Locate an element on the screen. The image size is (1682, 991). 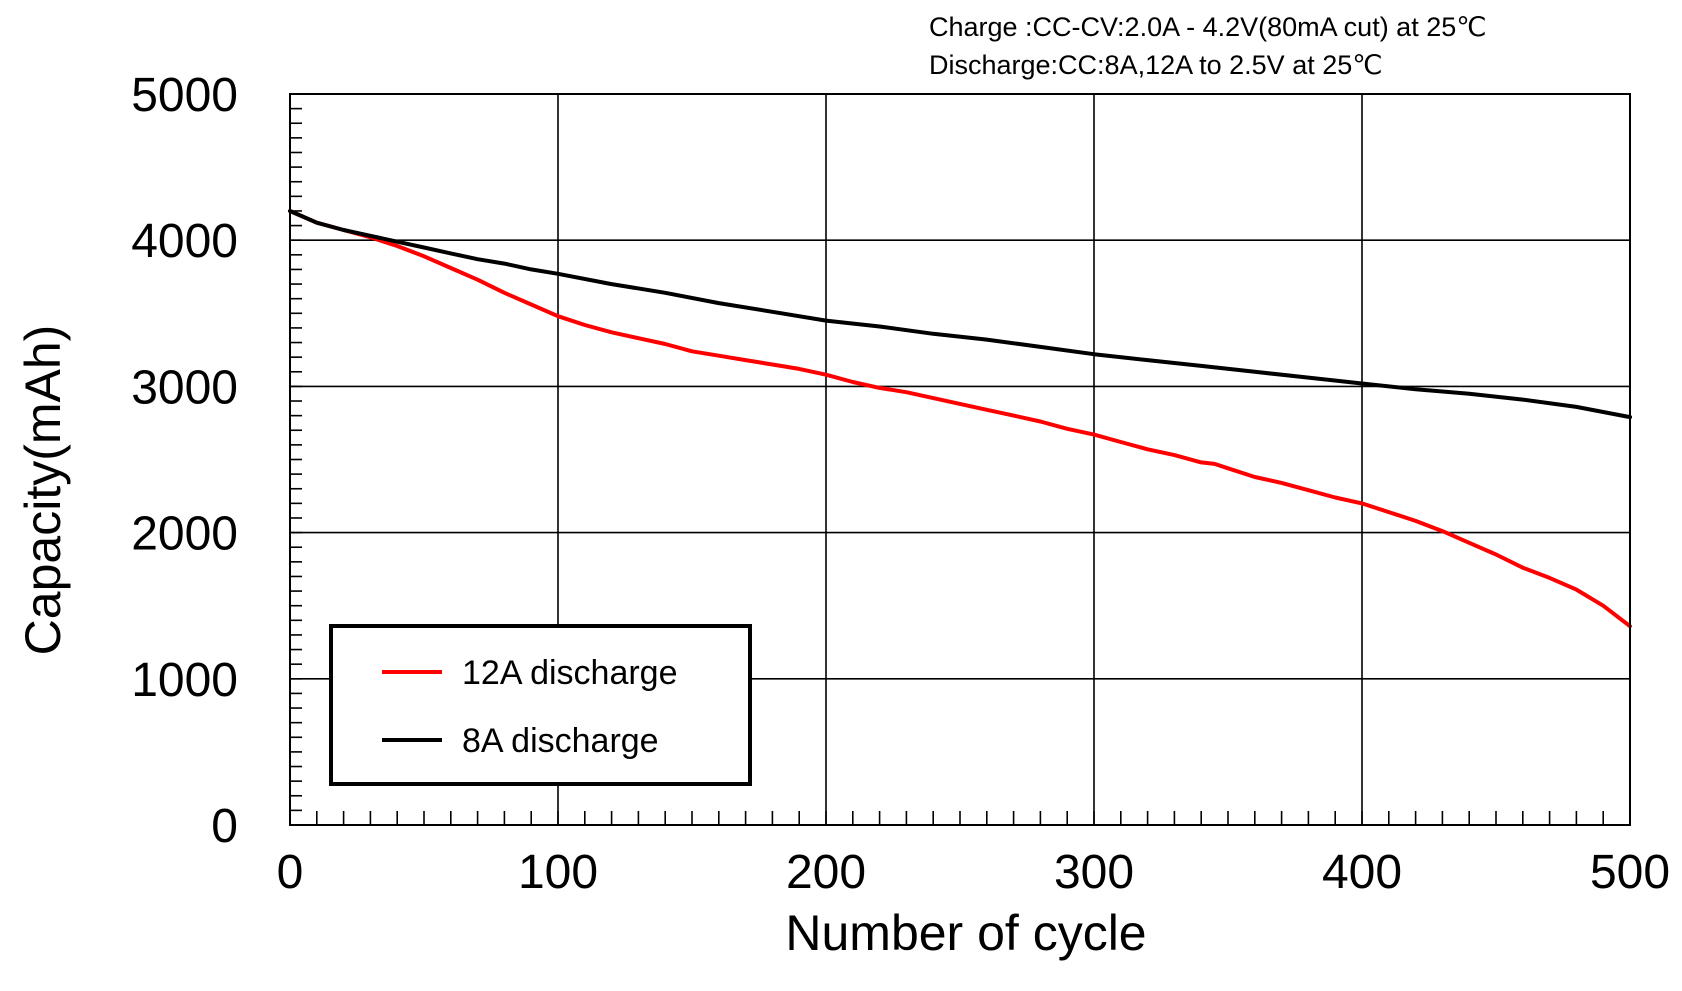
legend-label-8a: 8A discharge is located at coordinates (560, 741).